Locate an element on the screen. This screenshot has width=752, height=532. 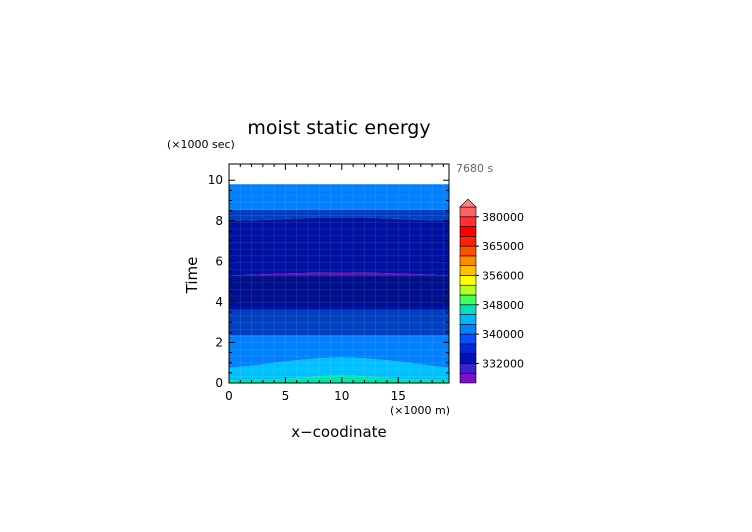
x-axis-title: x−coodinate is located at coordinates (339, 432).